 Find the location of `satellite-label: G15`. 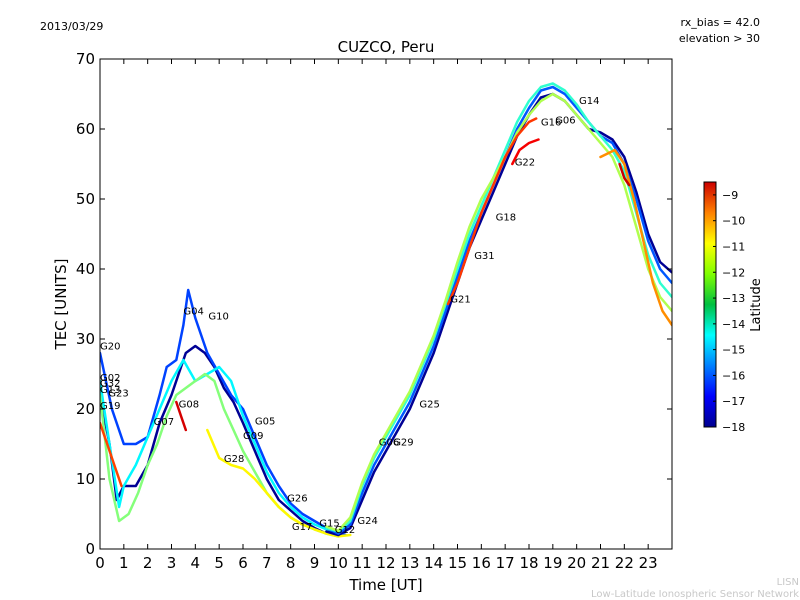

satellite-label: G15 is located at coordinates (329, 524).